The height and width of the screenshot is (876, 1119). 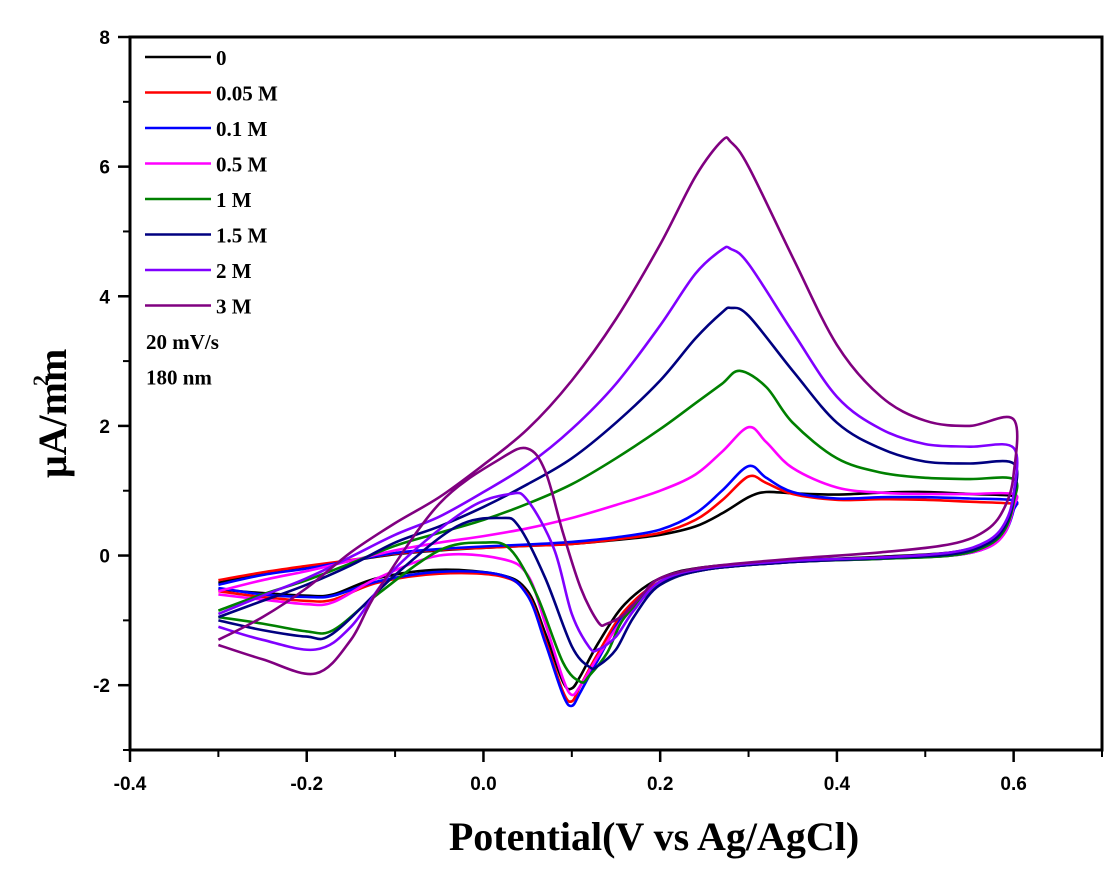 I want to click on x-tick-label: 0.4, so click(x=837, y=784).